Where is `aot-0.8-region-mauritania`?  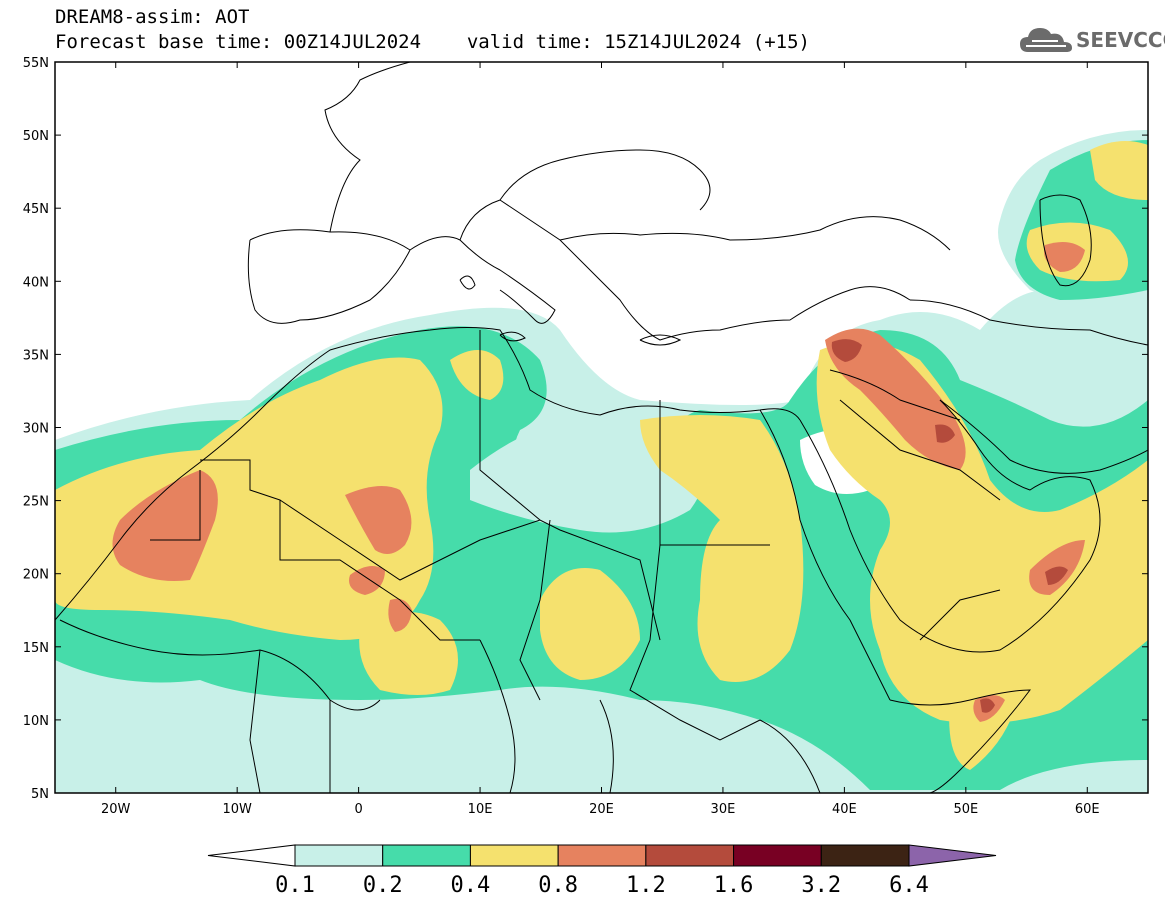
aot-0.8-region-mauritania is located at coordinates (165, 525).